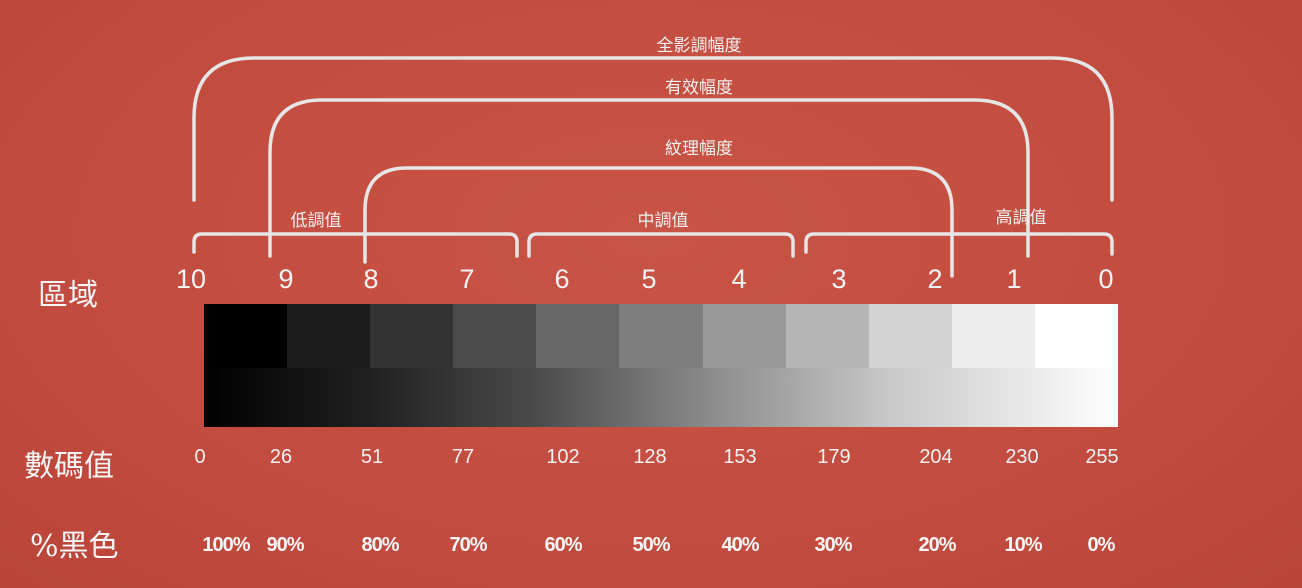 This screenshot has width=1302, height=588. I want to click on black-percent-value: 60%, so click(563, 545).